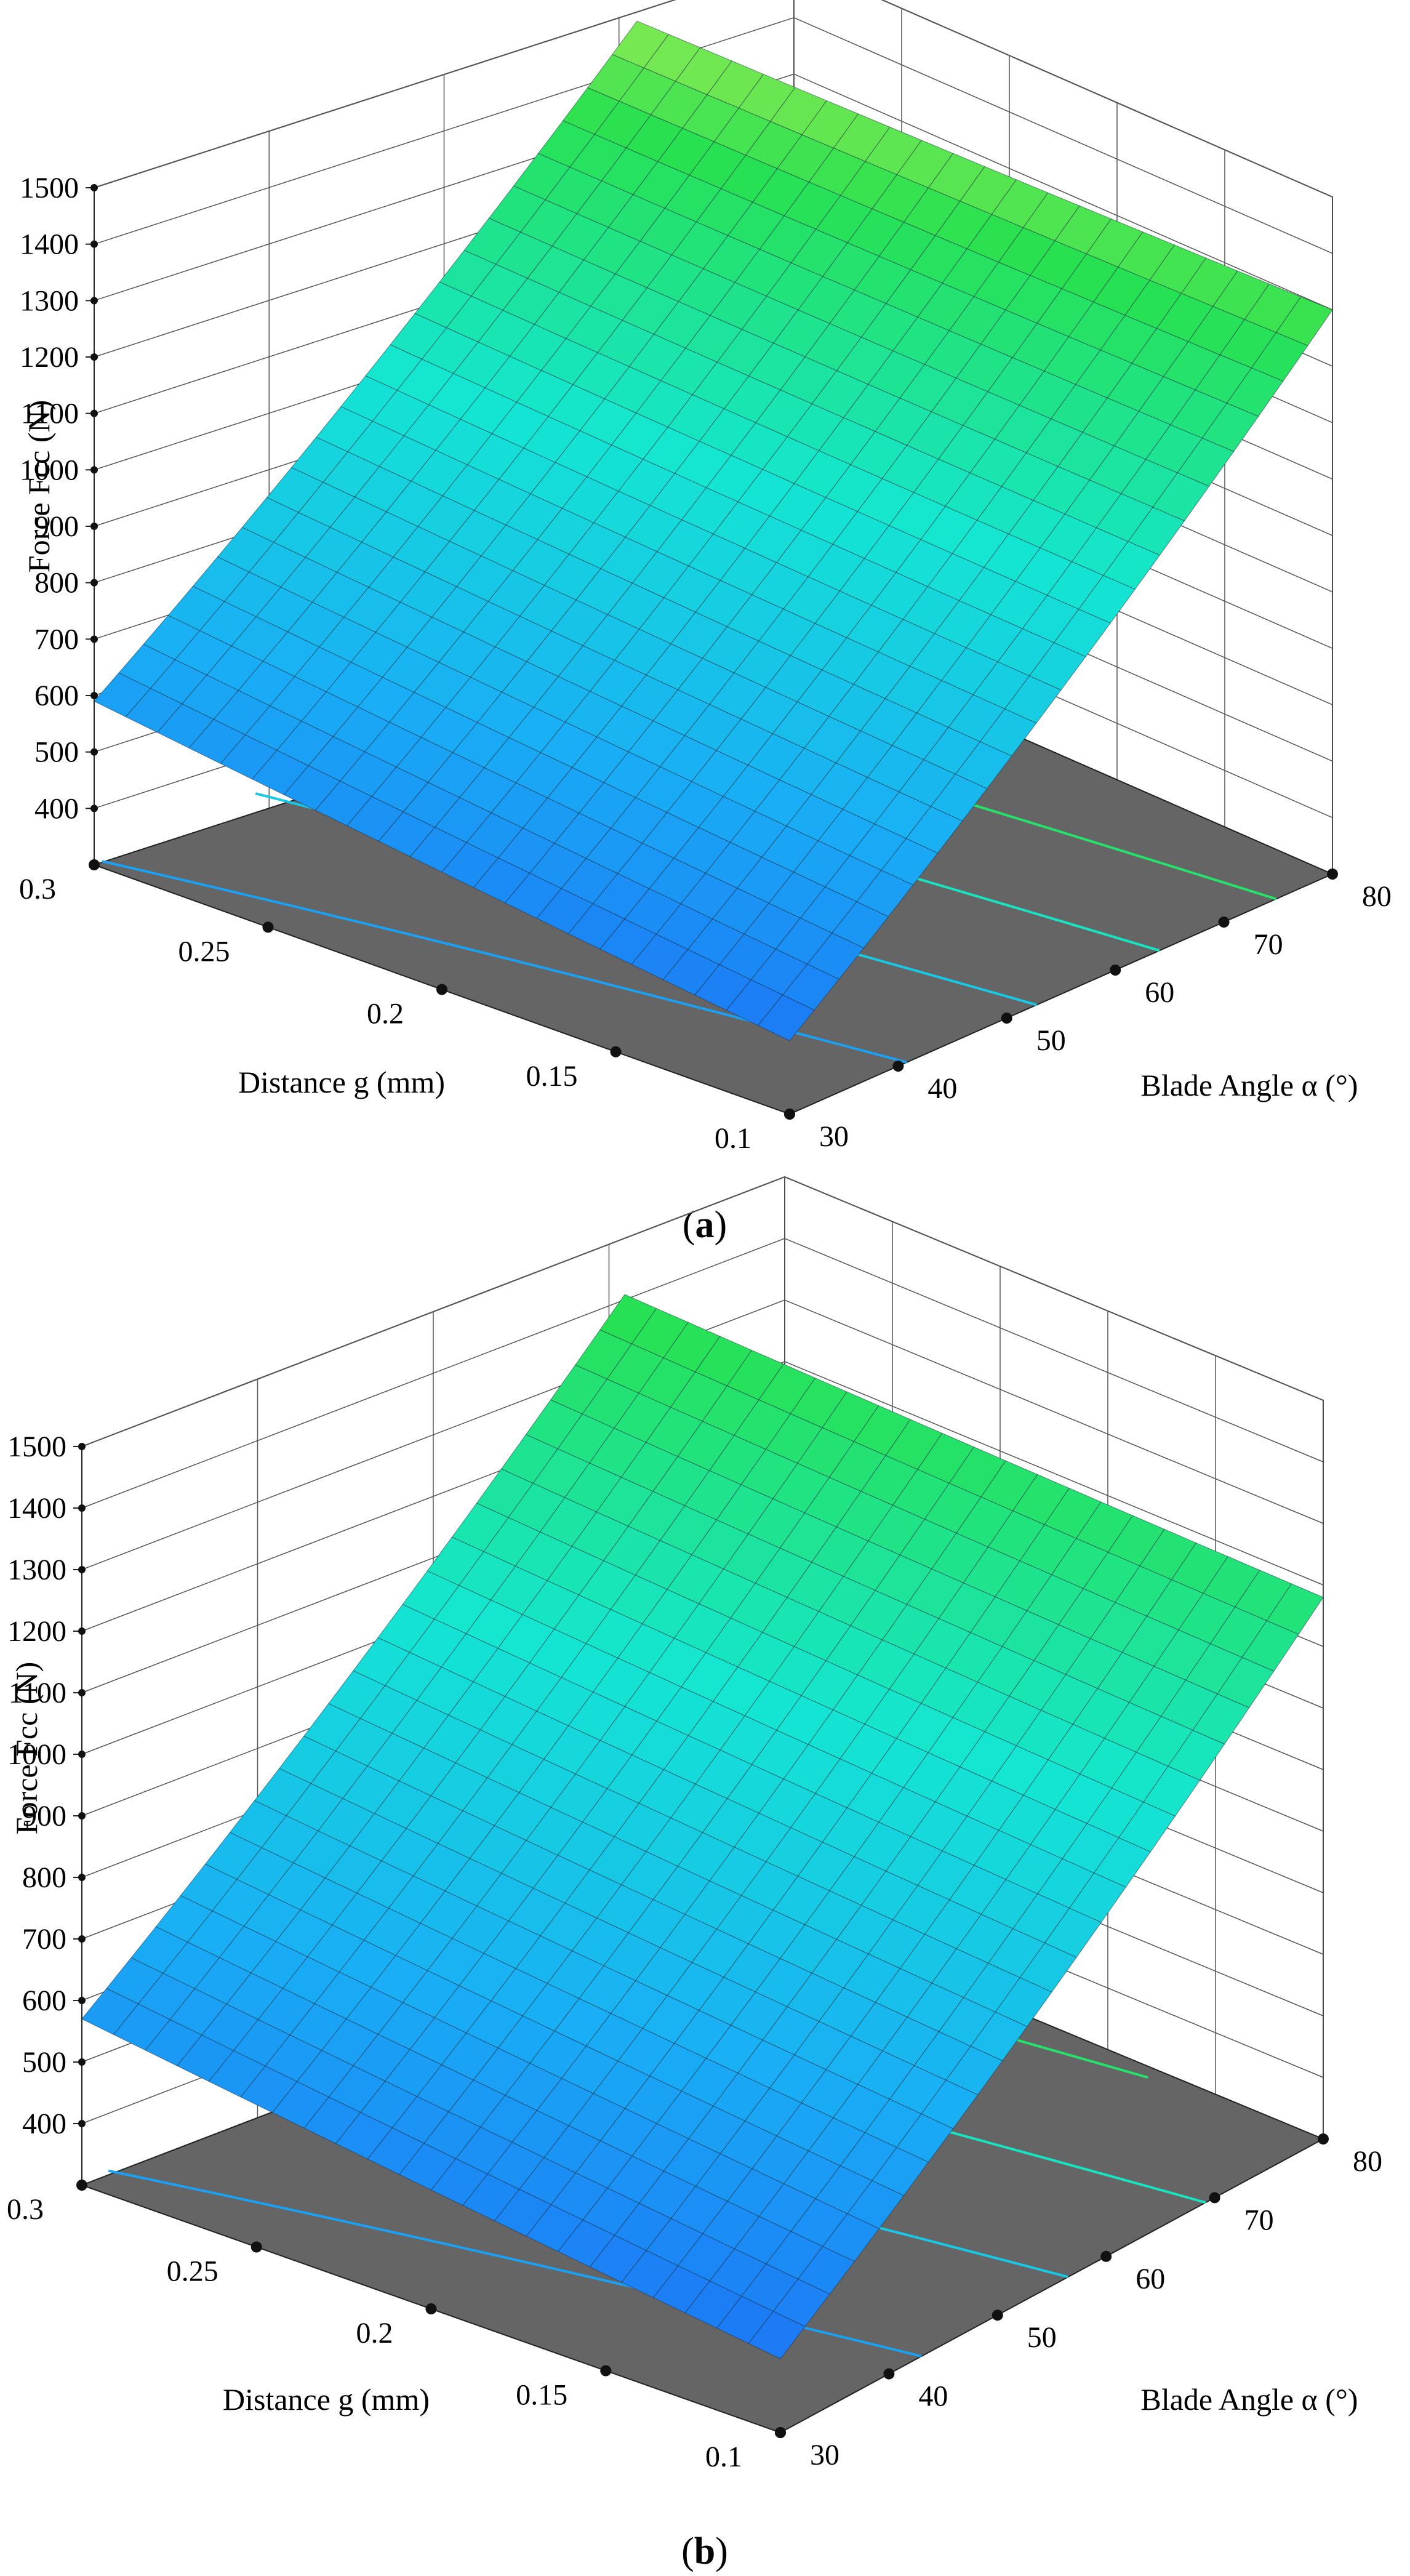 The height and width of the screenshot is (2576, 1410). I want to click on panel-b-alpha-tick-label: 70, so click(1259, 2220).